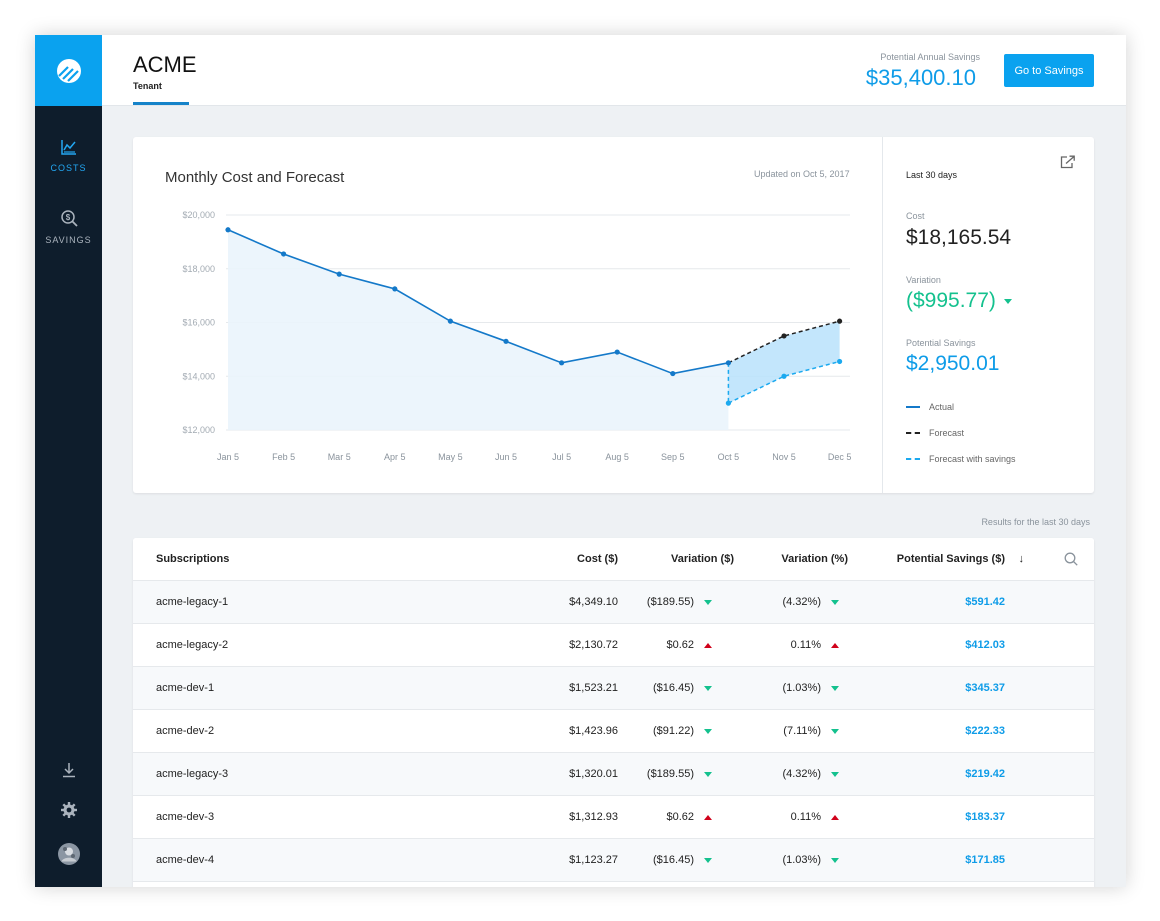  I want to click on legend-actual-swatch, so click(913, 407).